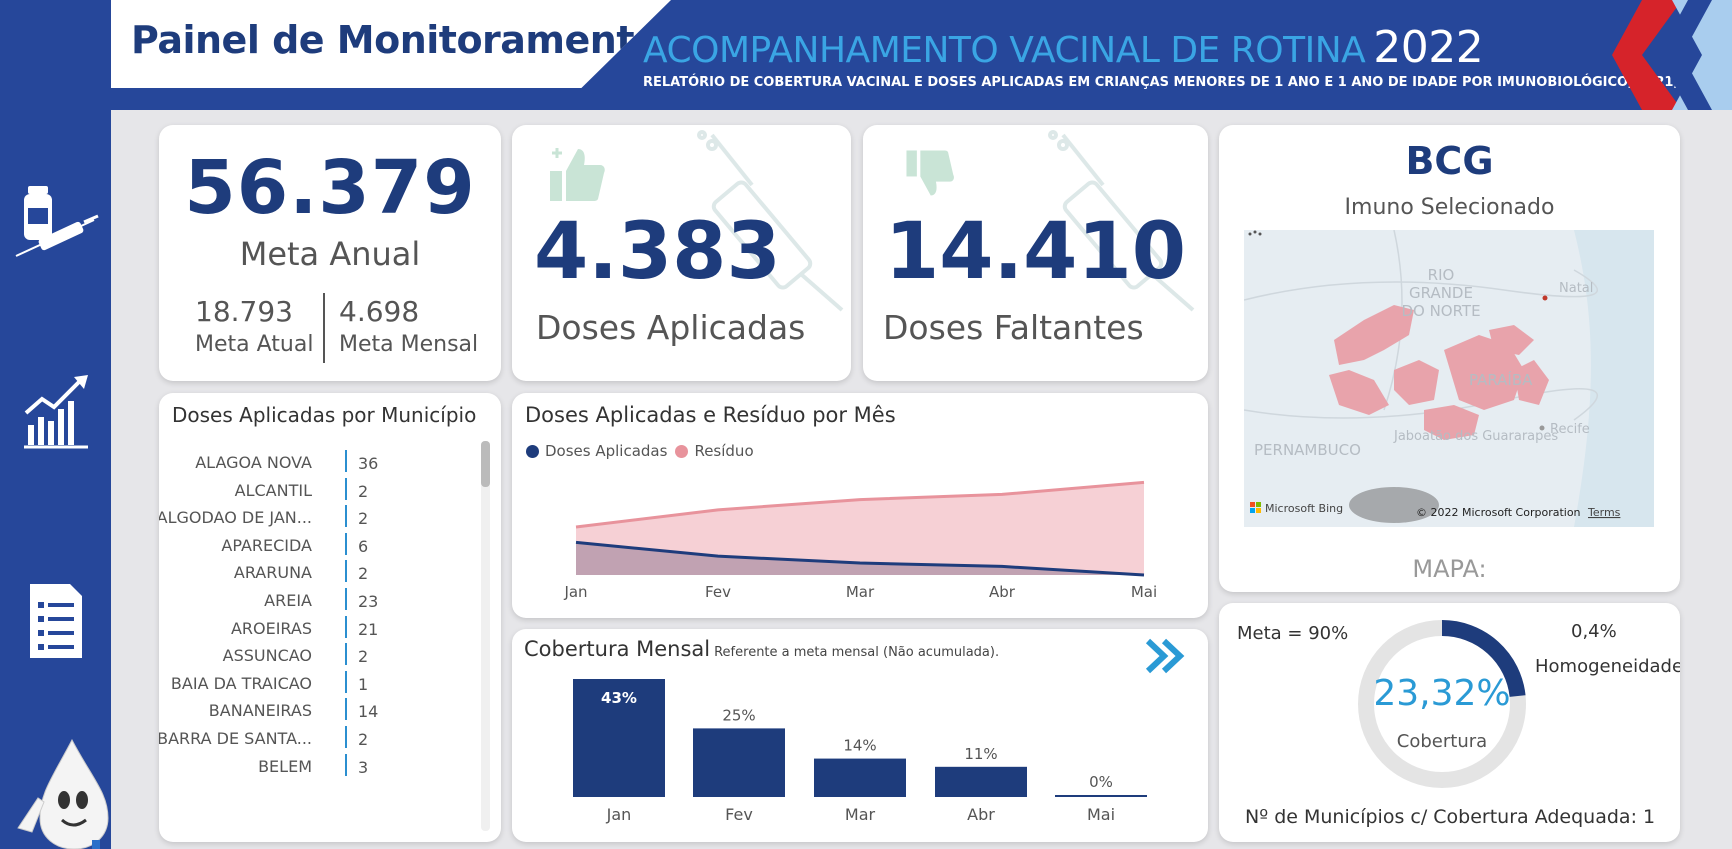 The image size is (1732, 849). Describe the element at coordinates (671, 327) in the screenshot. I see `doses-aplicadas-label: Doses Aplicadas` at that location.